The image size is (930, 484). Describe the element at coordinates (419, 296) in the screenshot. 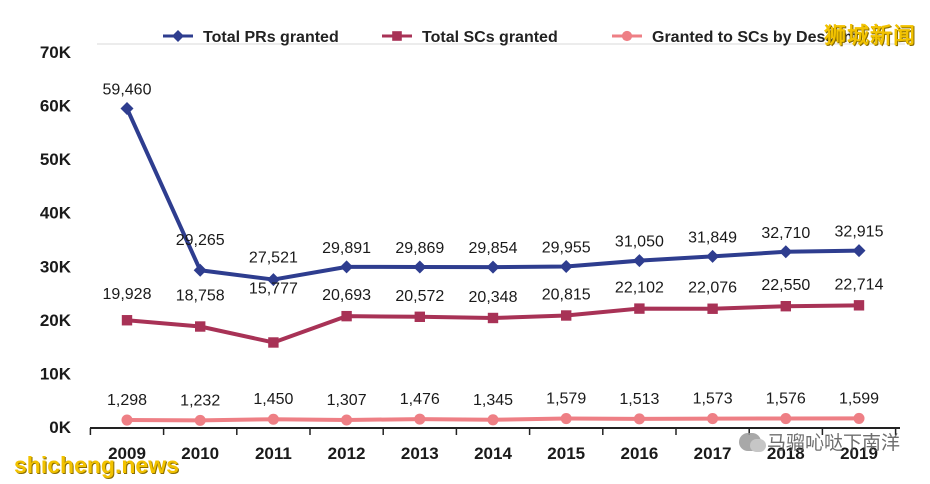

I see `data-label: 20,572` at that location.